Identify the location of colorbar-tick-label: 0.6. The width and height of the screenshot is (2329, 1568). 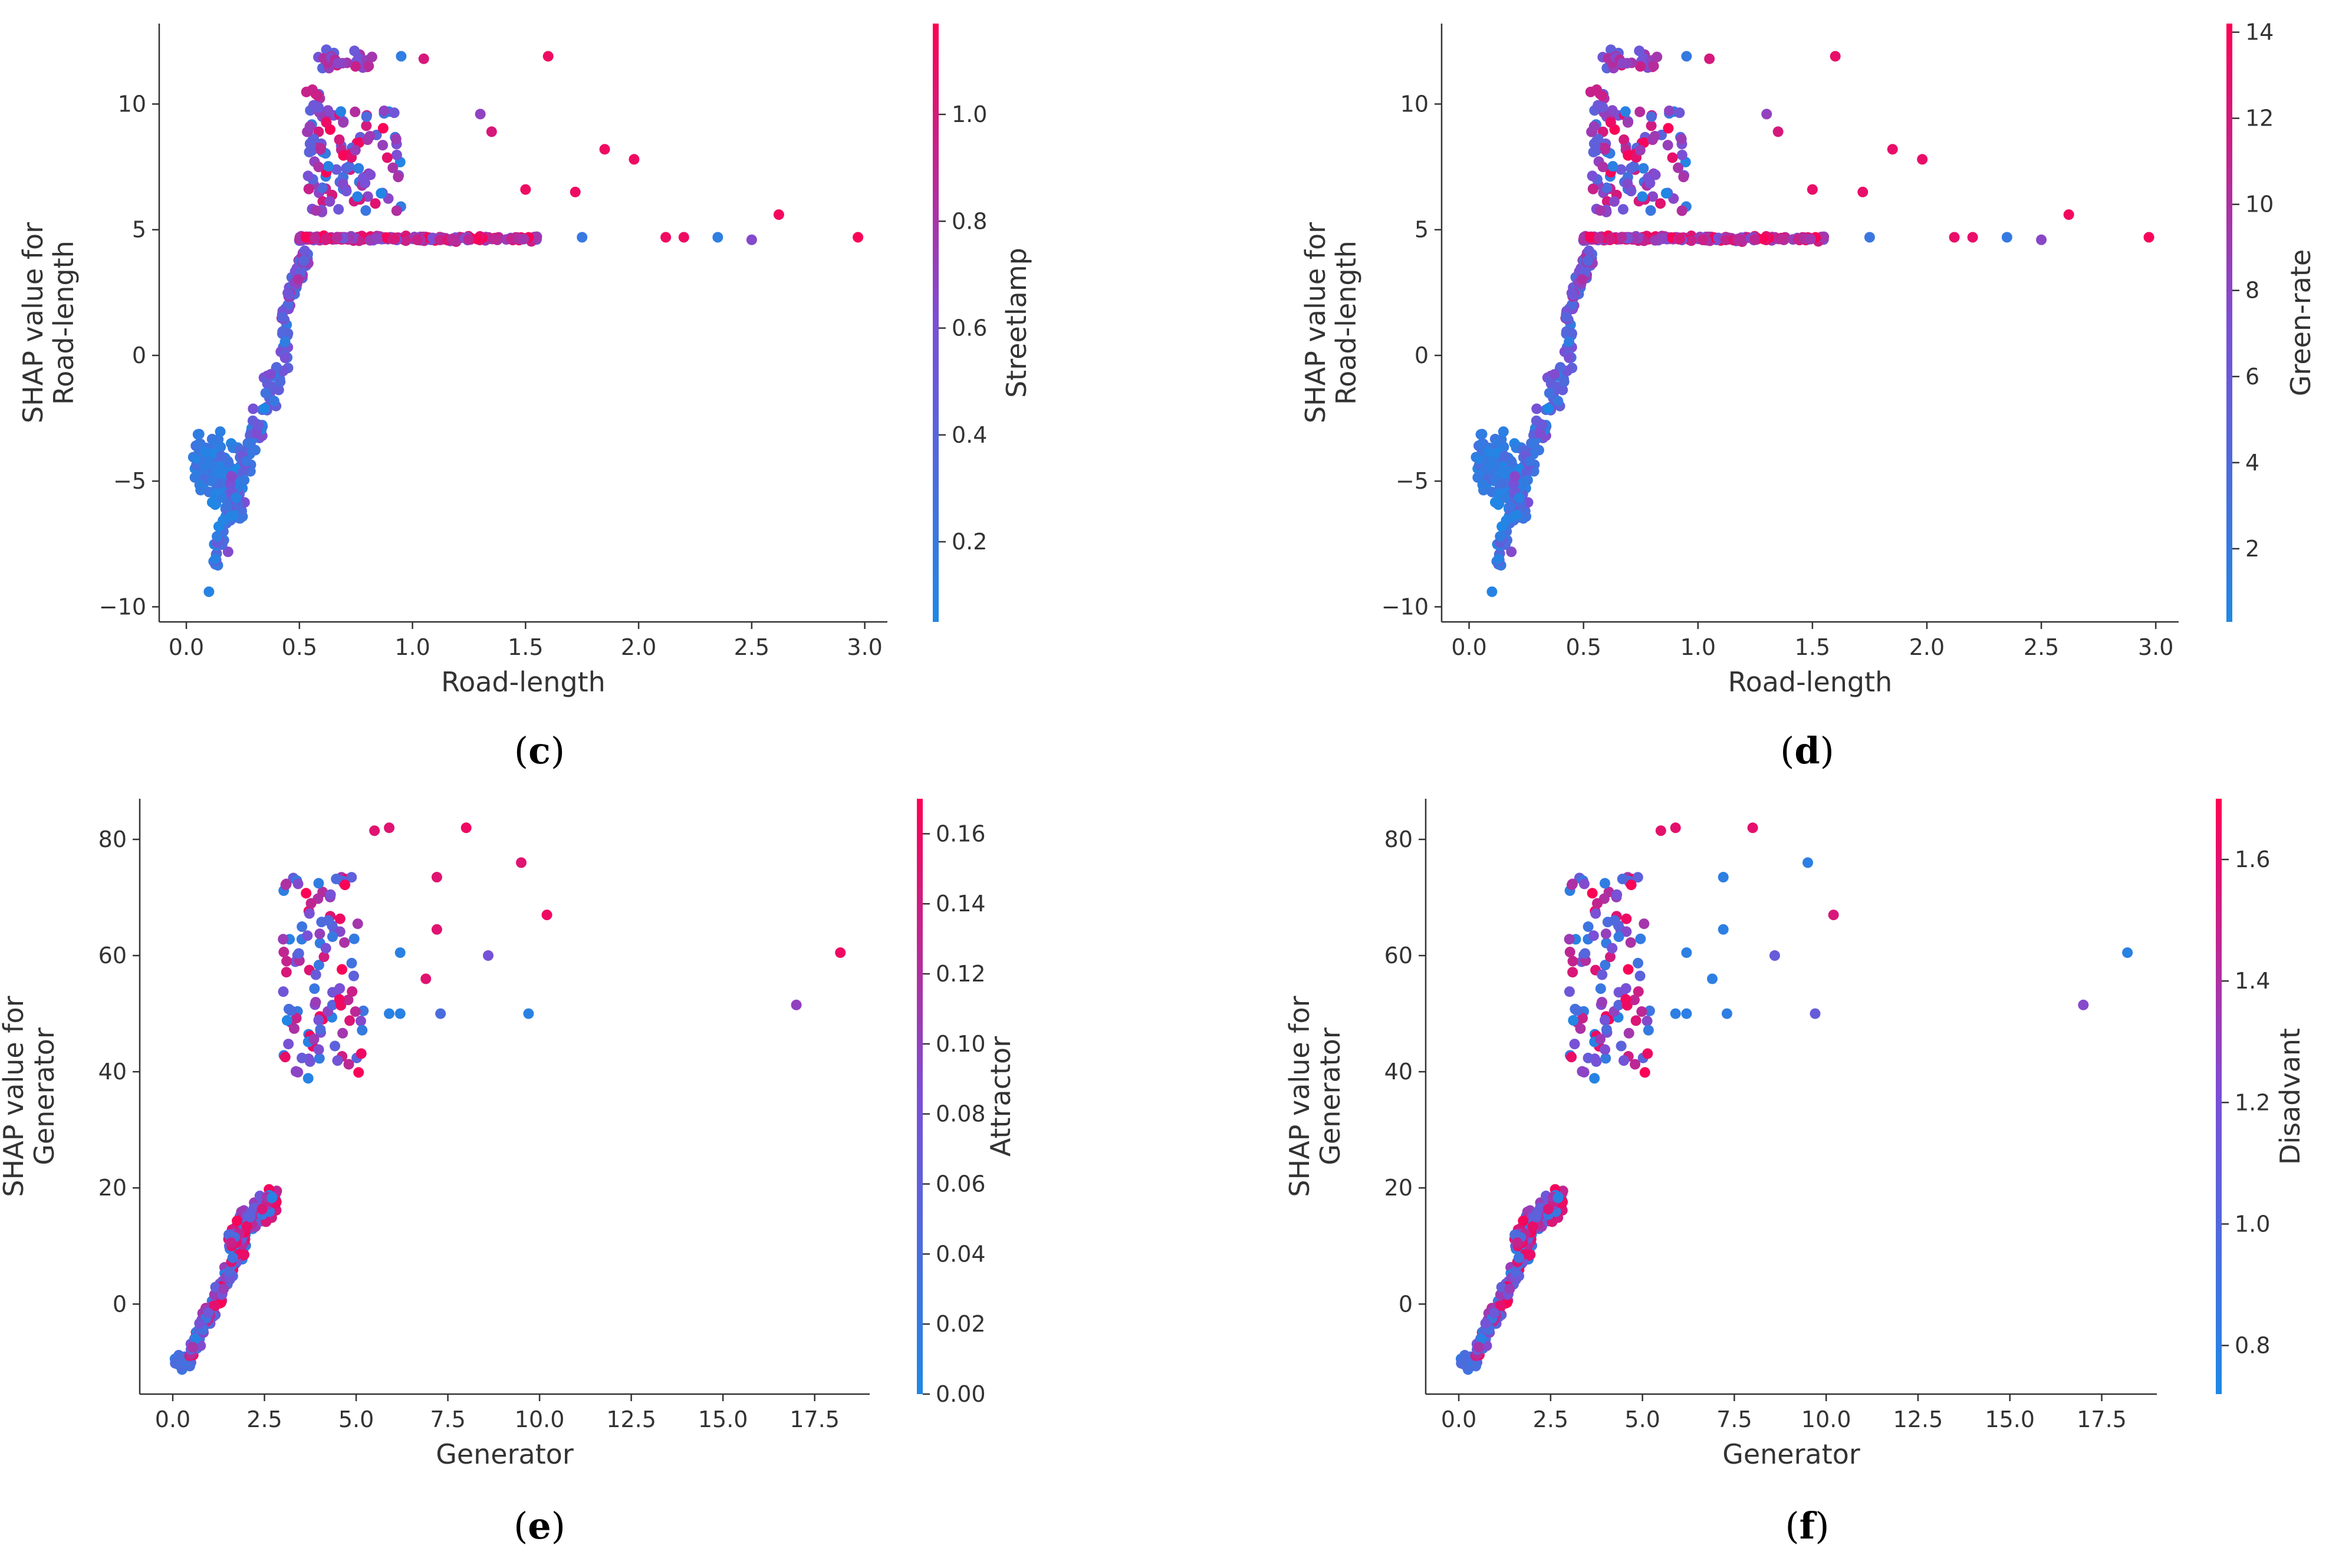
(969, 328).